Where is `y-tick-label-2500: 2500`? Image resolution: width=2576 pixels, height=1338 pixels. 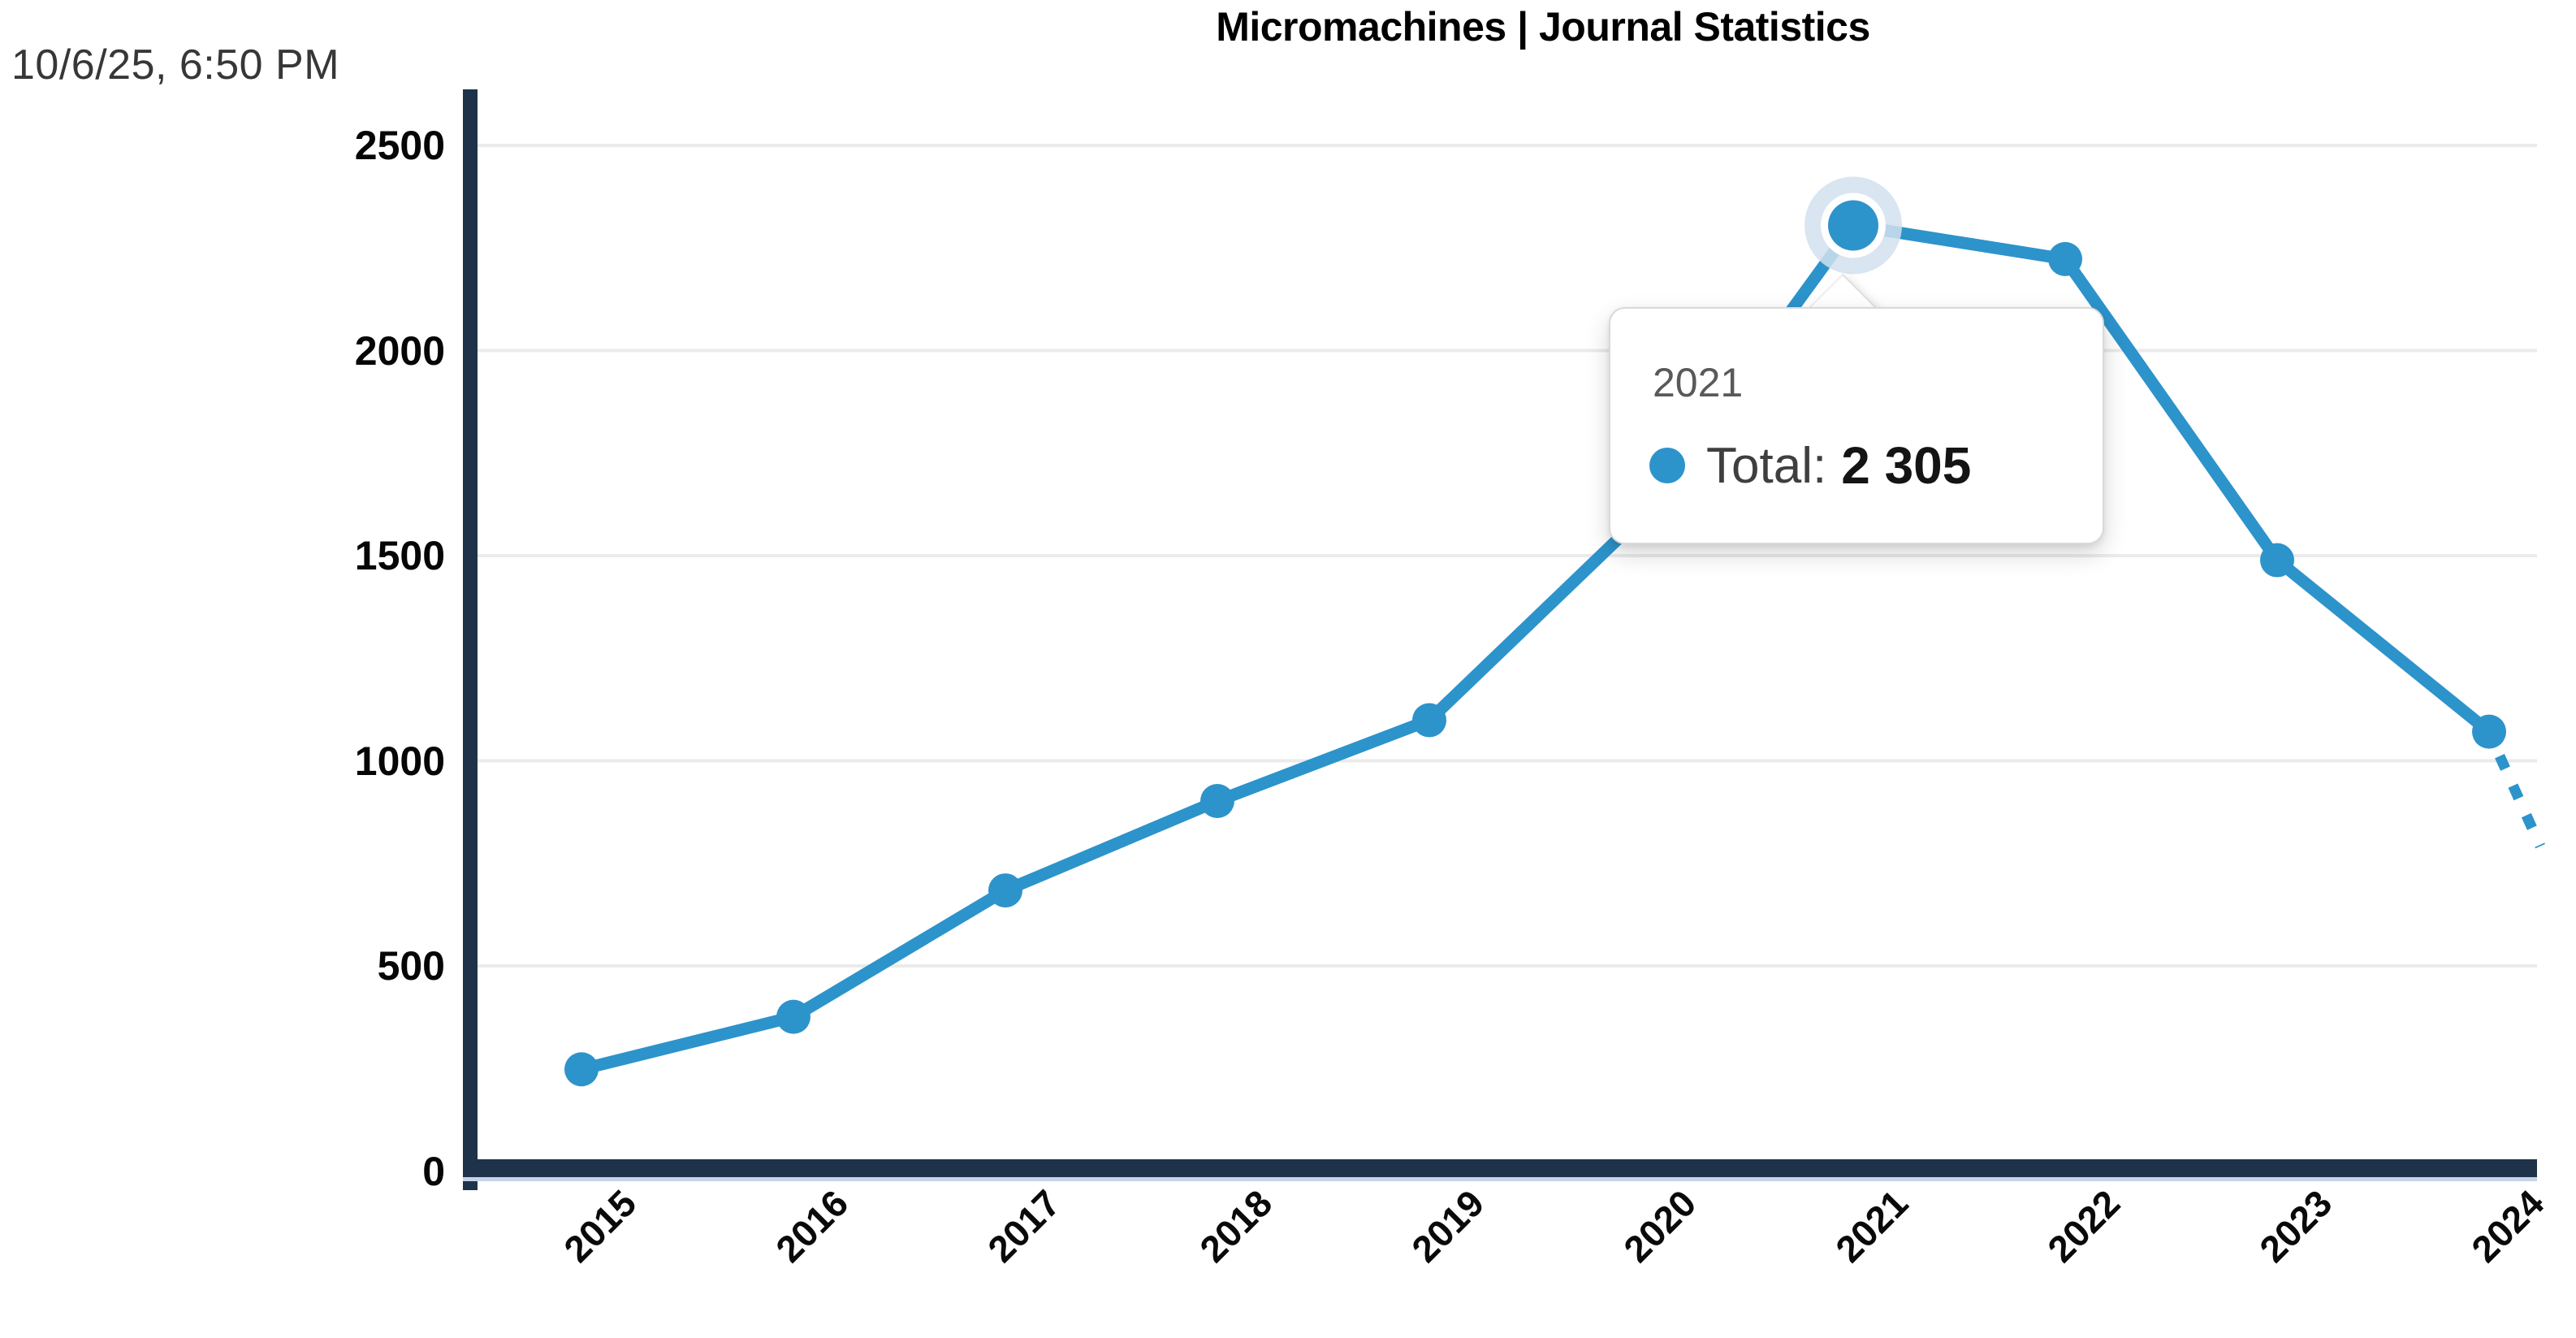
y-tick-label-2500: 2500 is located at coordinates (400, 145).